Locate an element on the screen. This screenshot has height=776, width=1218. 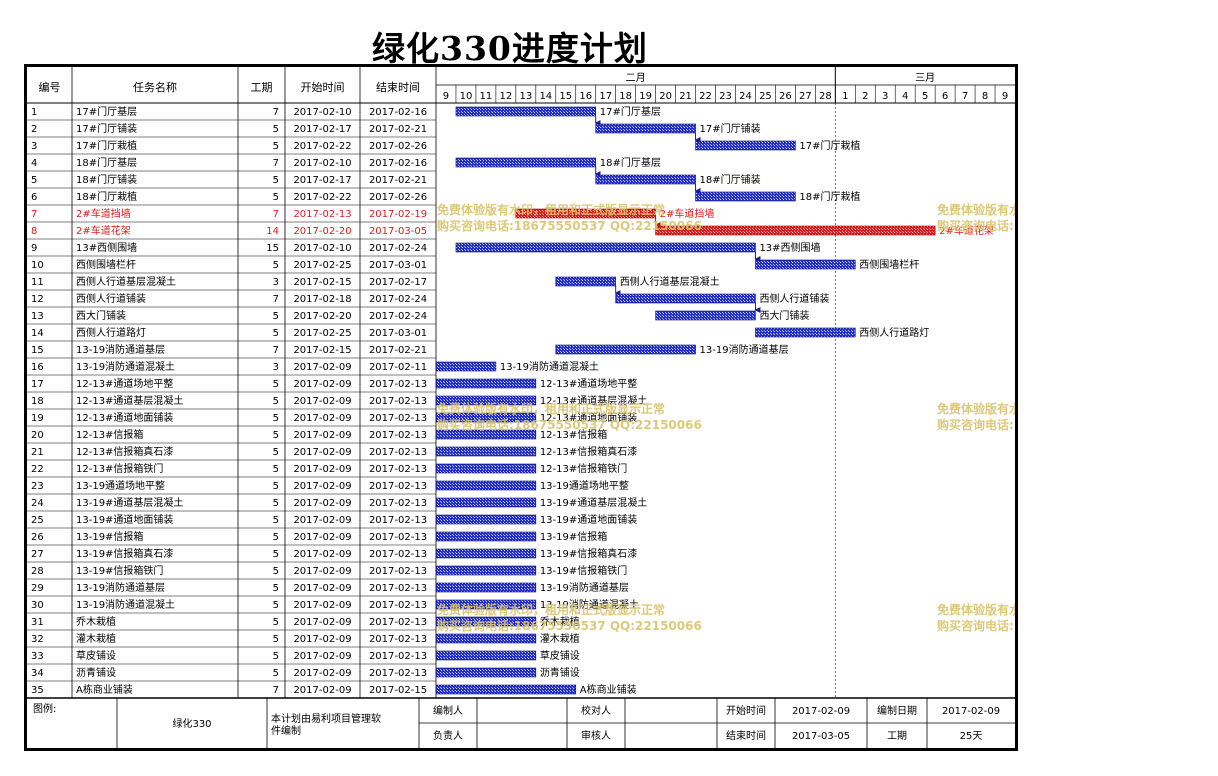
task-name: 13-19通道场地平整 is located at coordinates (120, 485).